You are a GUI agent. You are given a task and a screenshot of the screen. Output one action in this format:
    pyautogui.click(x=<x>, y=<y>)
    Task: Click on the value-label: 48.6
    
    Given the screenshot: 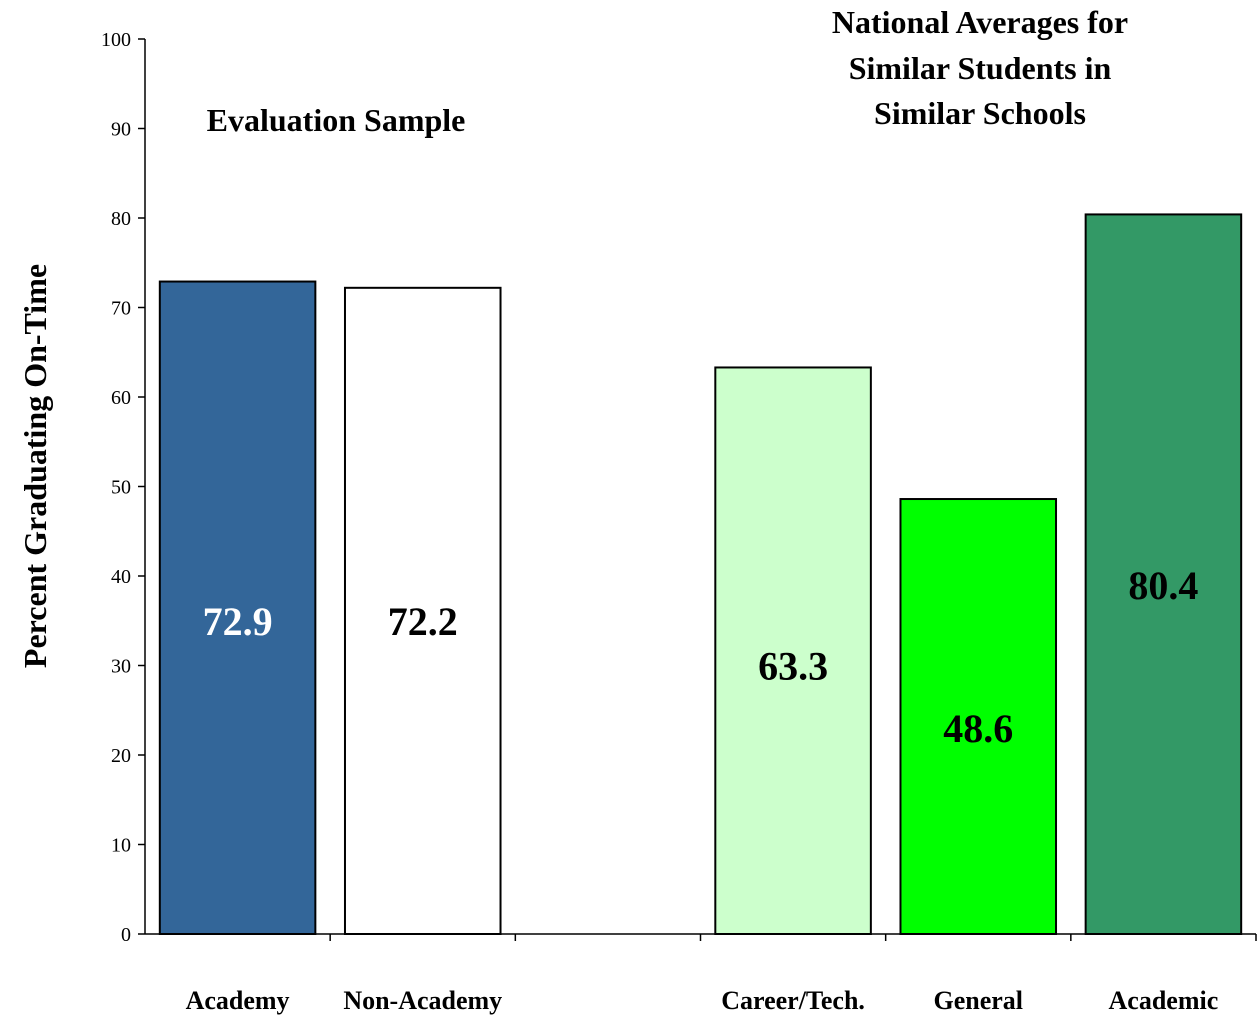 What is the action you would take?
    pyautogui.click(x=978, y=728)
    